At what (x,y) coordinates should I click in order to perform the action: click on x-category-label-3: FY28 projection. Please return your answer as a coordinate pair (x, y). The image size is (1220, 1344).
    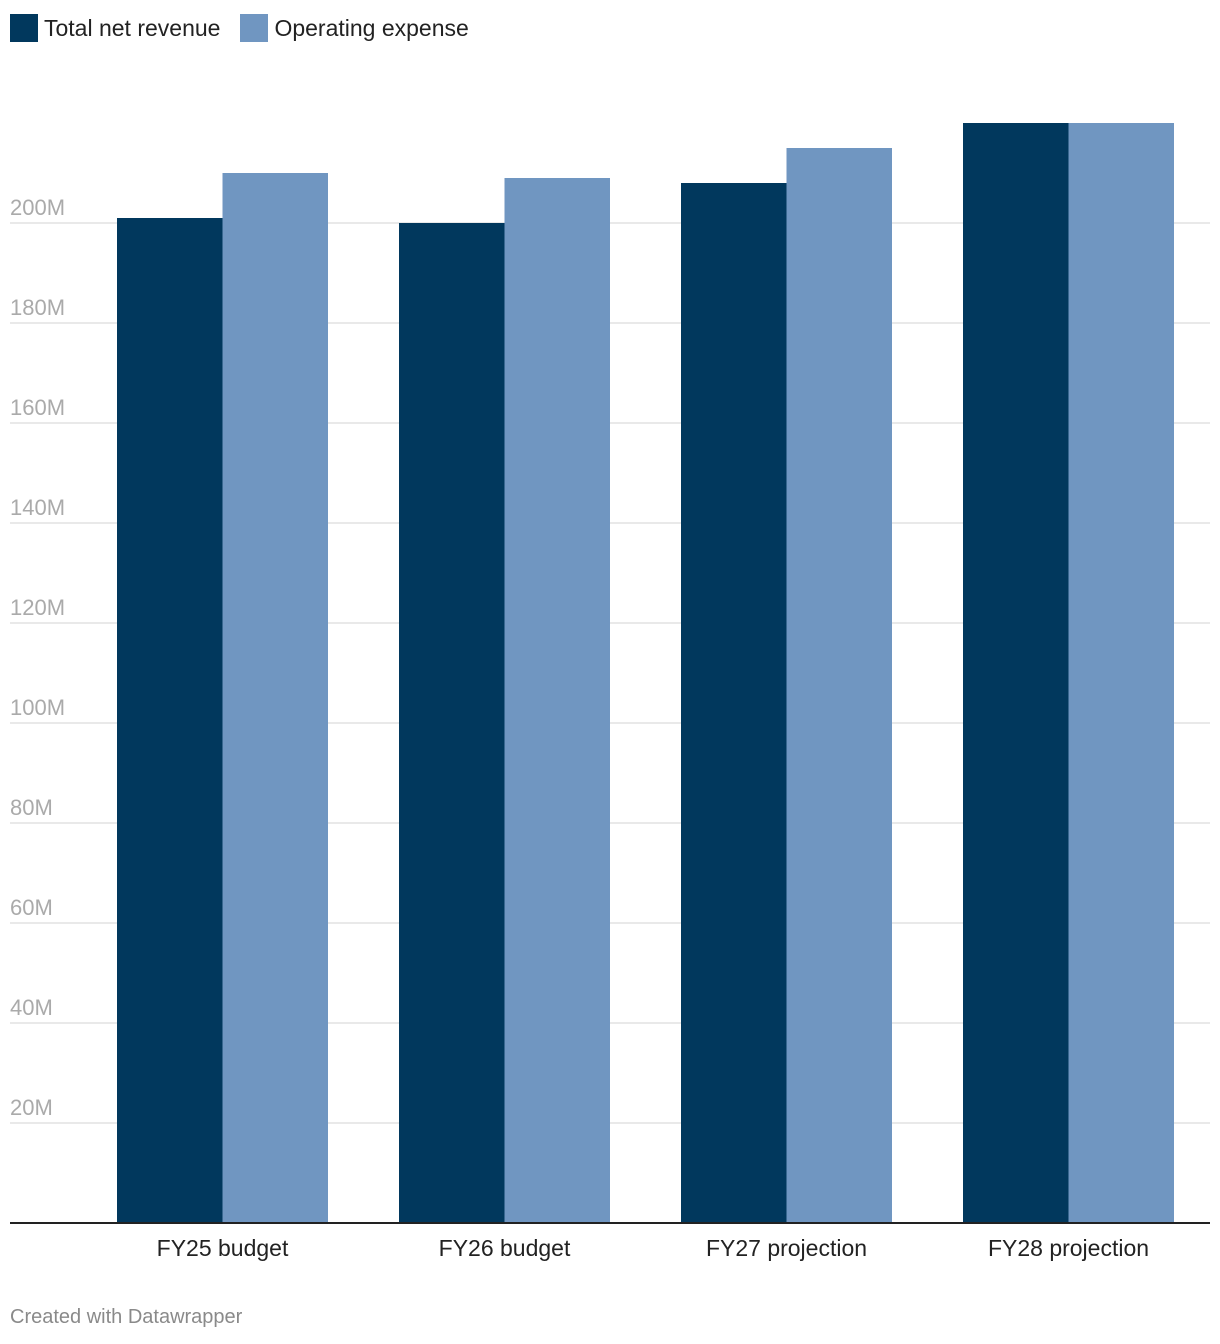
    Looking at the image, I should click on (1068, 1248).